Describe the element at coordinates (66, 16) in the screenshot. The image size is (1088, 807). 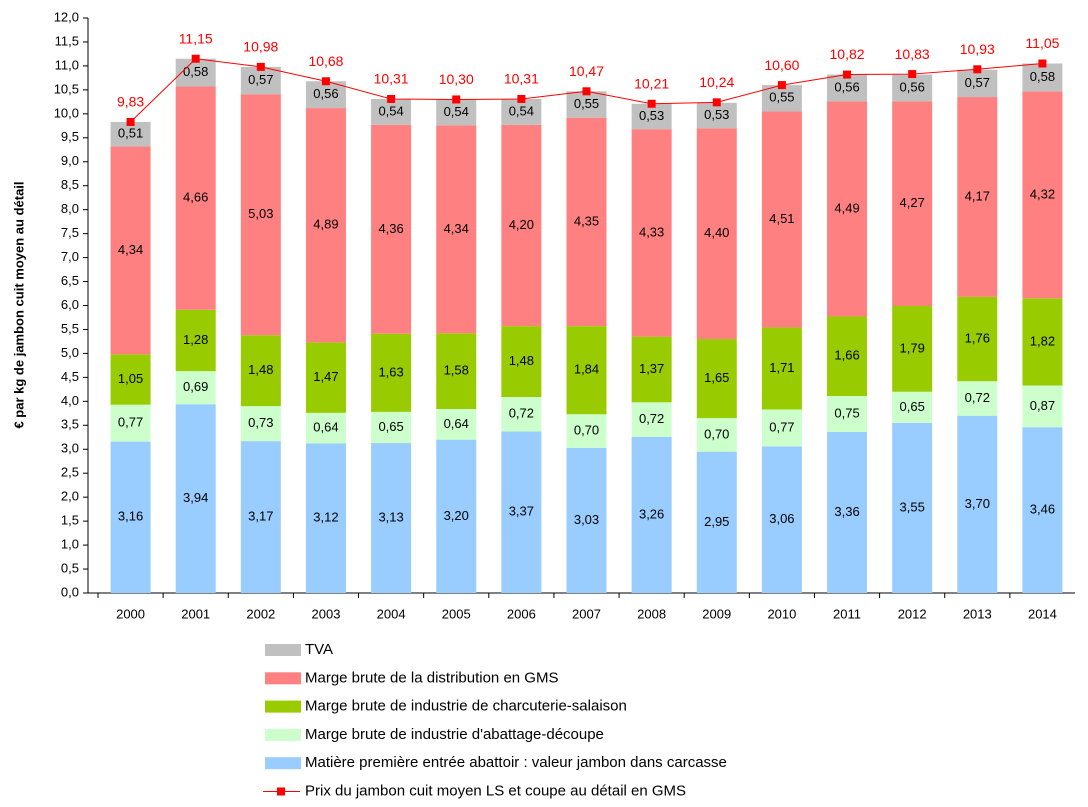
I see `y-tick-label: 12,0` at that location.